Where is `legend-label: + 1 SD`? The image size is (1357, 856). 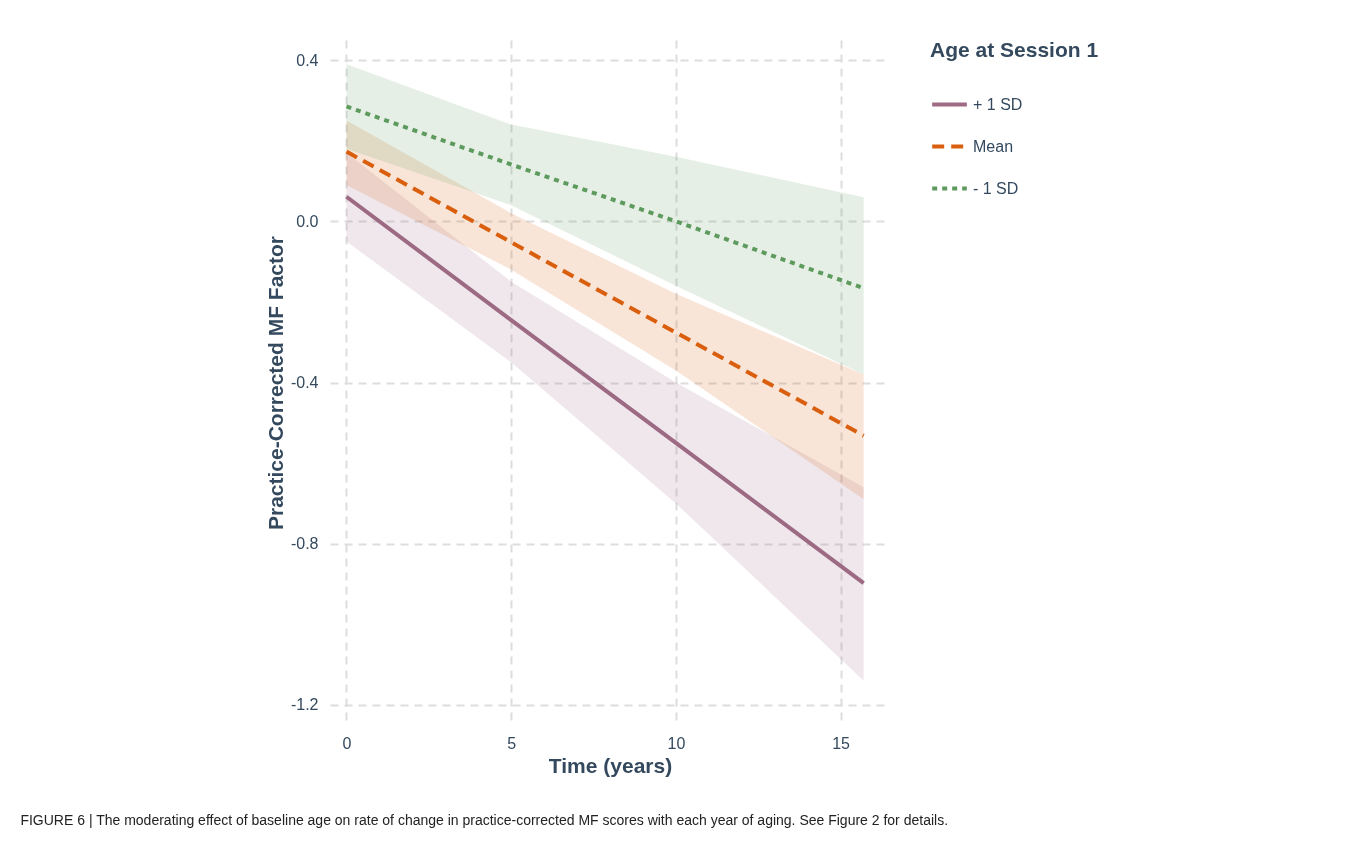 legend-label: + 1 SD is located at coordinates (998, 104).